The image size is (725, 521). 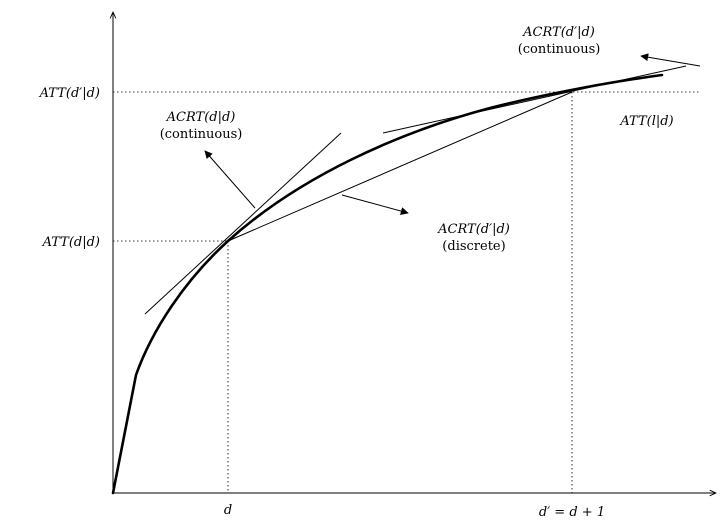 What do you see at coordinates (559, 49) in the screenshot?
I see `label-acrt-dprime-continuous-type: (continuous)` at bounding box center [559, 49].